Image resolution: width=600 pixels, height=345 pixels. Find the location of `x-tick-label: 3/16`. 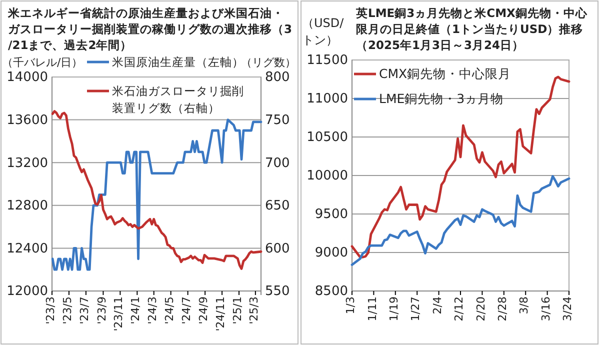

x-tick-label: 3/16 is located at coordinates (545, 309).